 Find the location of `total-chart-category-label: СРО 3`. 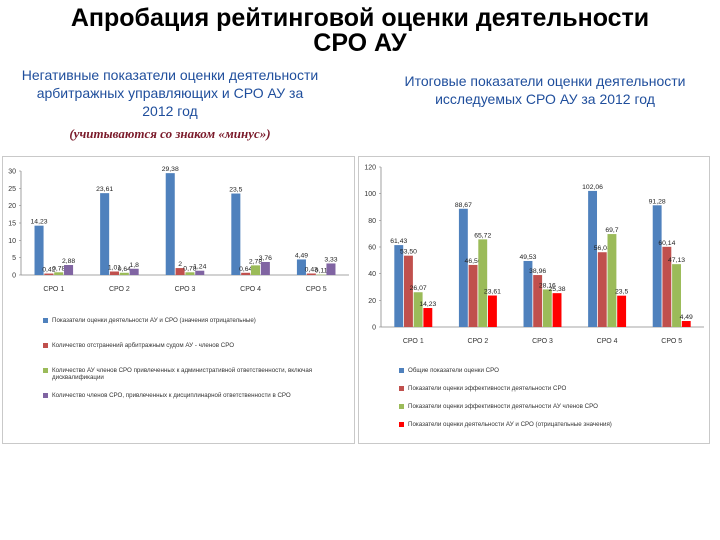

total-chart-category-label: СРО 3 is located at coordinates (542, 341).